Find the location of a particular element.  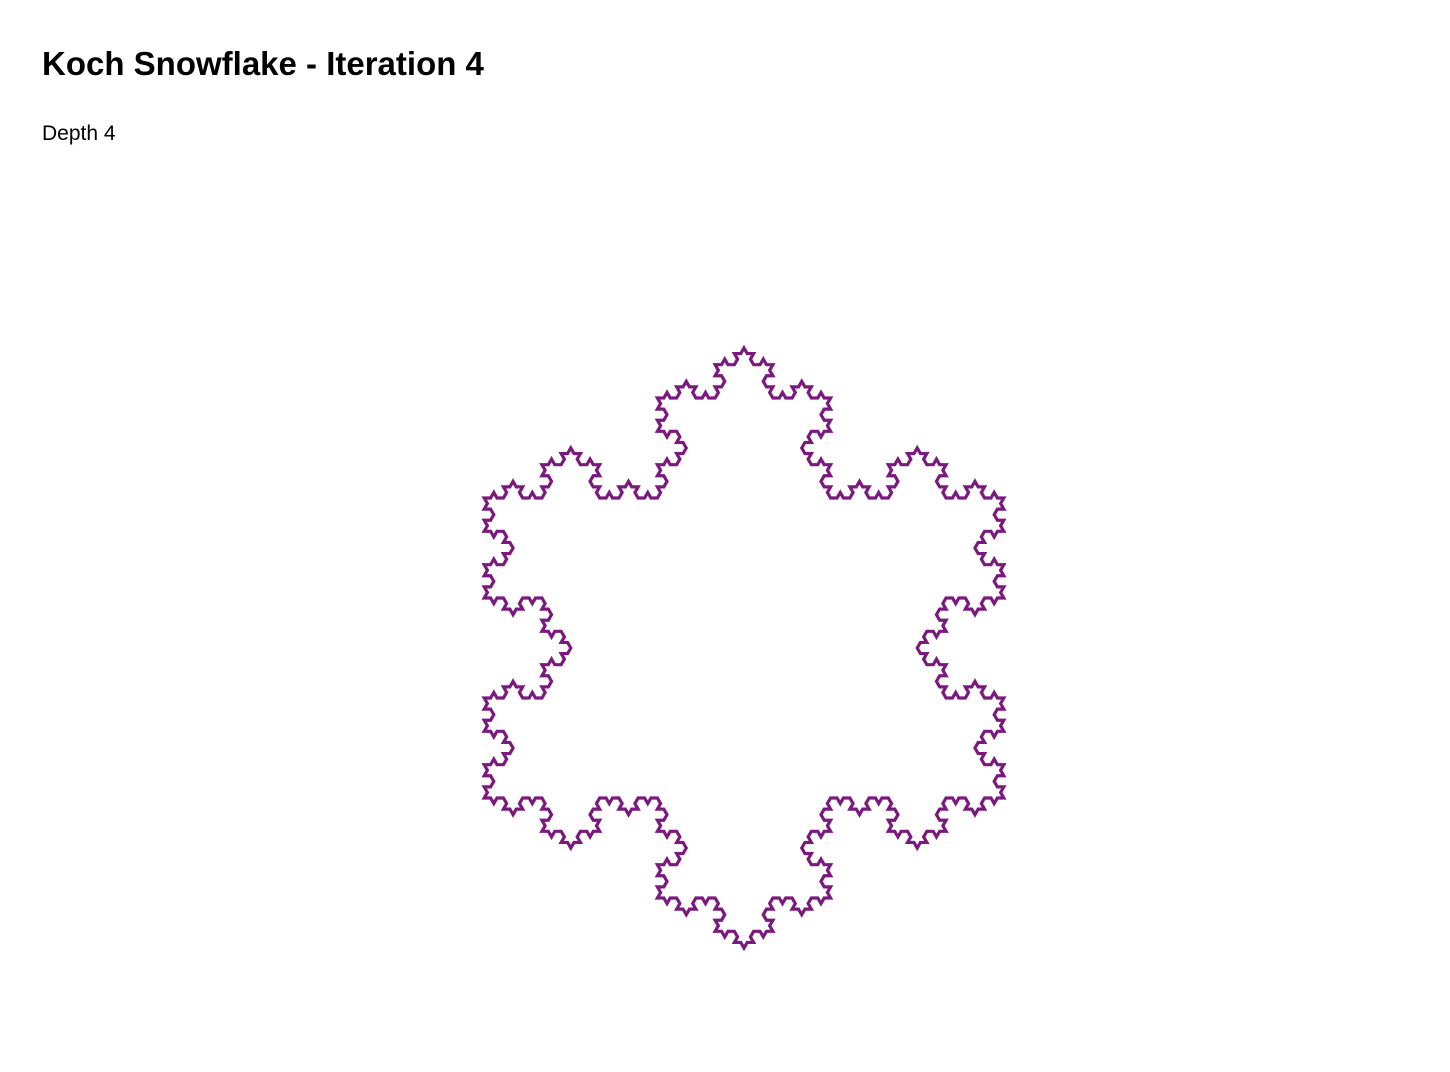

page-title: Koch Snowflake - Iteration 4 is located at coordinates (263, 63).